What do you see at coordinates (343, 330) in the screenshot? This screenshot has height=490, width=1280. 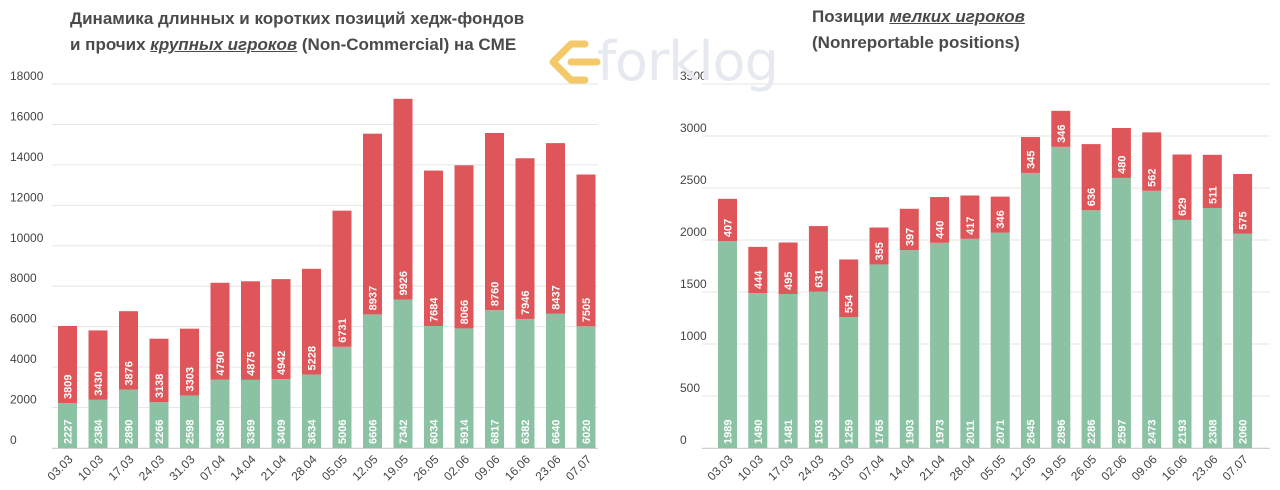 I see `left-data-label-short: 6731` at bounding box center [343, 330].